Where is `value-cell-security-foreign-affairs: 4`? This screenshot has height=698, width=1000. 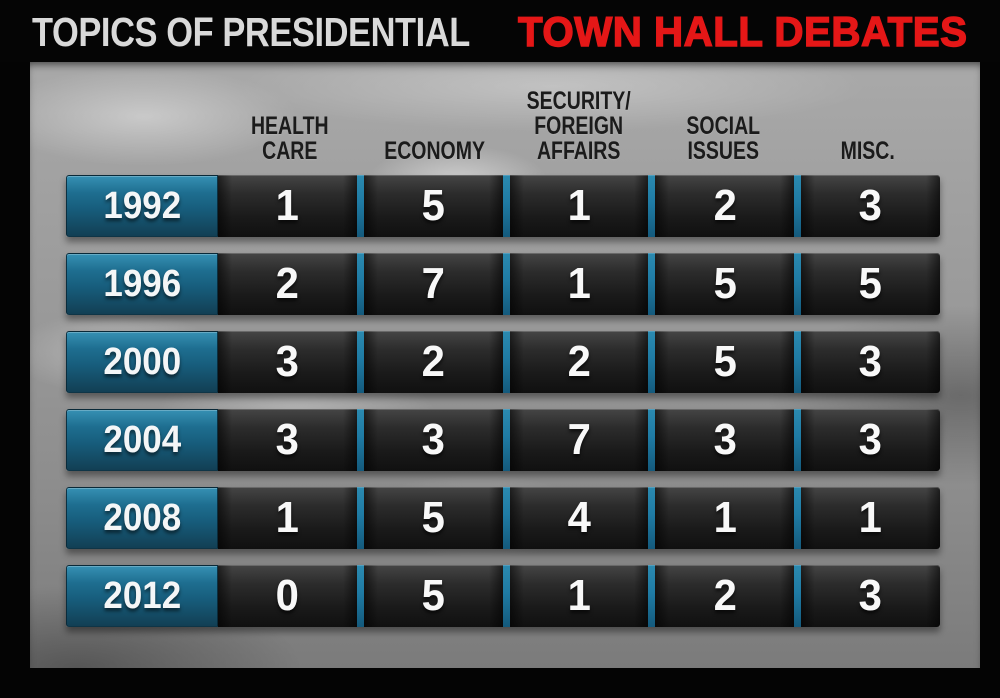
value-cell-security-foreign-affairs: 4 is located at coordinates (579, 518).